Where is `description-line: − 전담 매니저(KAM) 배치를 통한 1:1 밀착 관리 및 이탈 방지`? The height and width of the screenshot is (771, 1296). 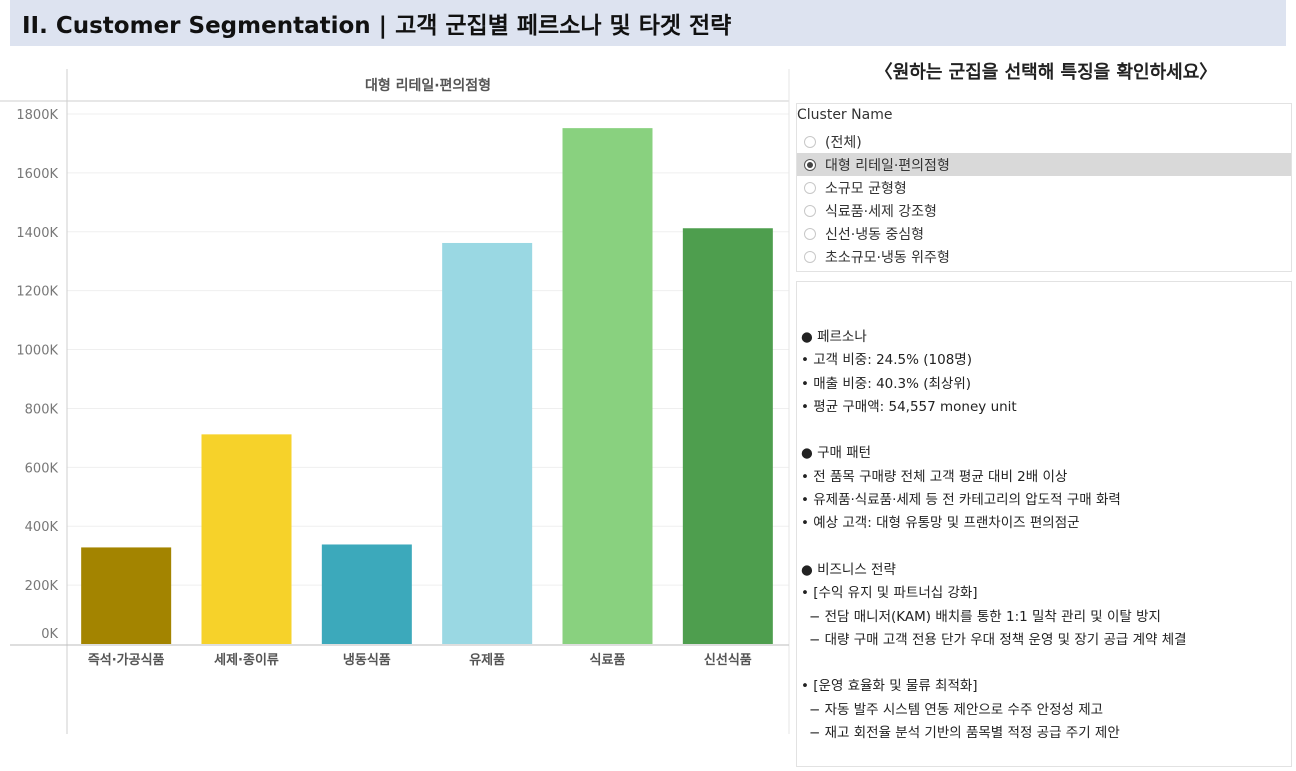
description-line: − 전담 매니저(KAM) 배치를 통한 1:1 밀착 관리 및 이탈 방지 is located at coordinates (985, 616).